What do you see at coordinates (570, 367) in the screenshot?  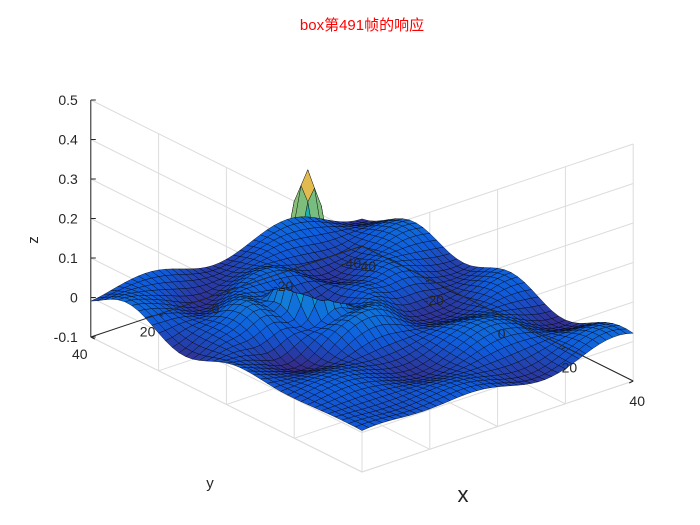 I see `x-tick-label: 20` at bounding box center [570, 367].